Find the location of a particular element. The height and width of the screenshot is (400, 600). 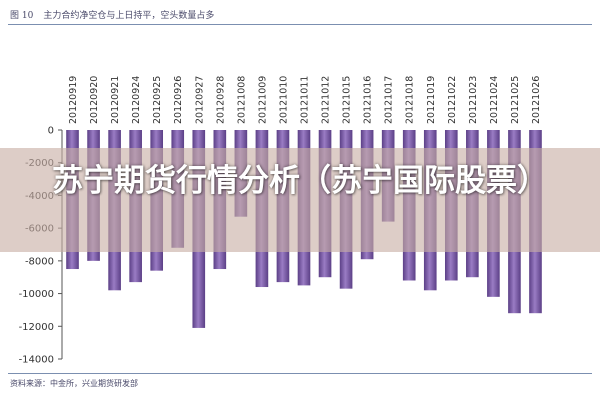

source-note: 资料来源：中金所，兴业期货研发部 is located at coordinates (74, 383).